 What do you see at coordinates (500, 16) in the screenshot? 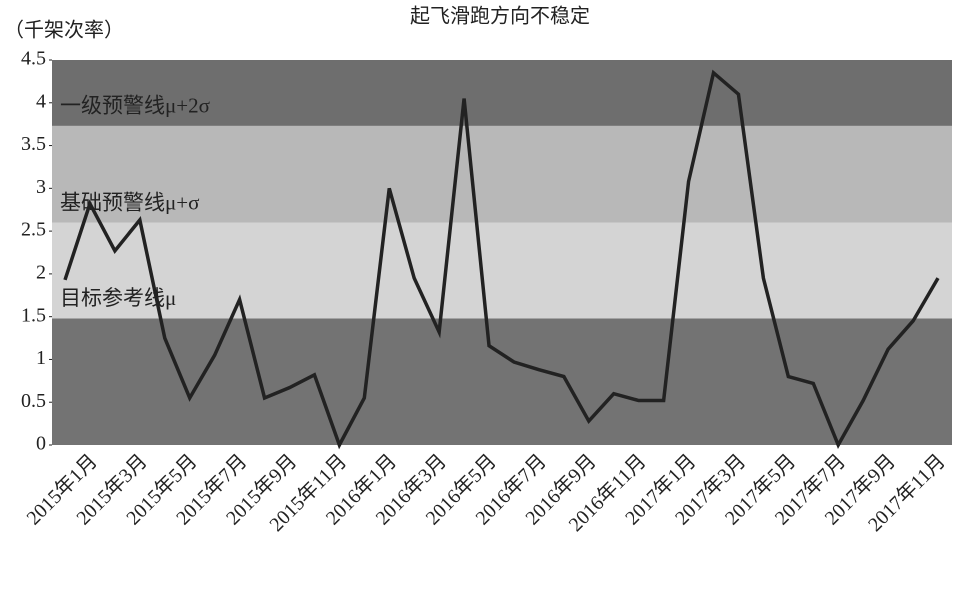
I see `chart-title: 起飞滑跑方向不稳定` at bounding box center [500, 16].